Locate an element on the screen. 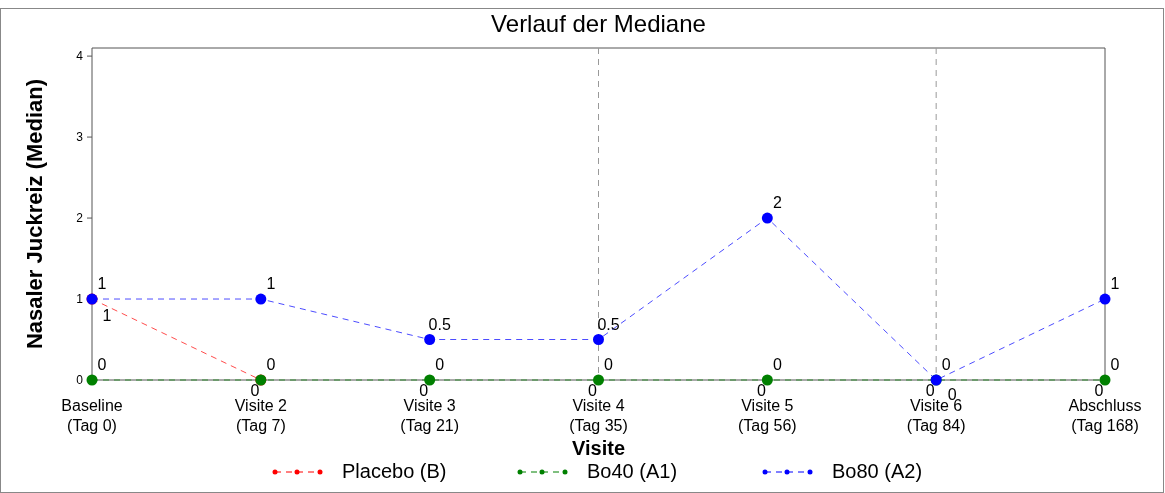 This screenshot has width=1165, height=493. y-tick-label: 2 is located at coordinates (80, 218).